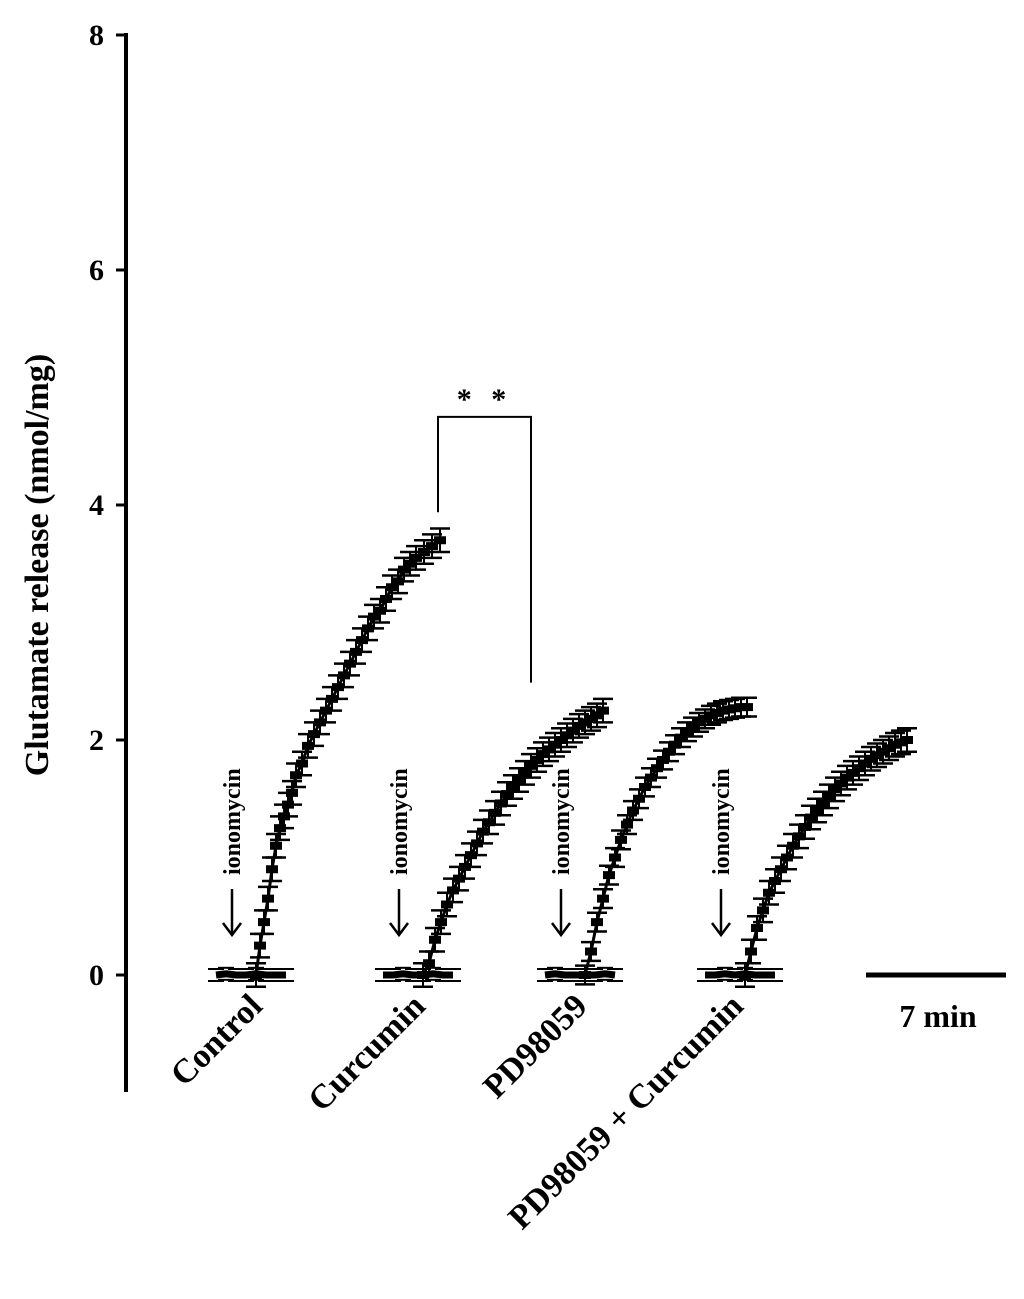 Image resolution: width=1024 pixels, height=1299 pixels. I want to click on series-pd98059: ionomycin, so click(647, 841).